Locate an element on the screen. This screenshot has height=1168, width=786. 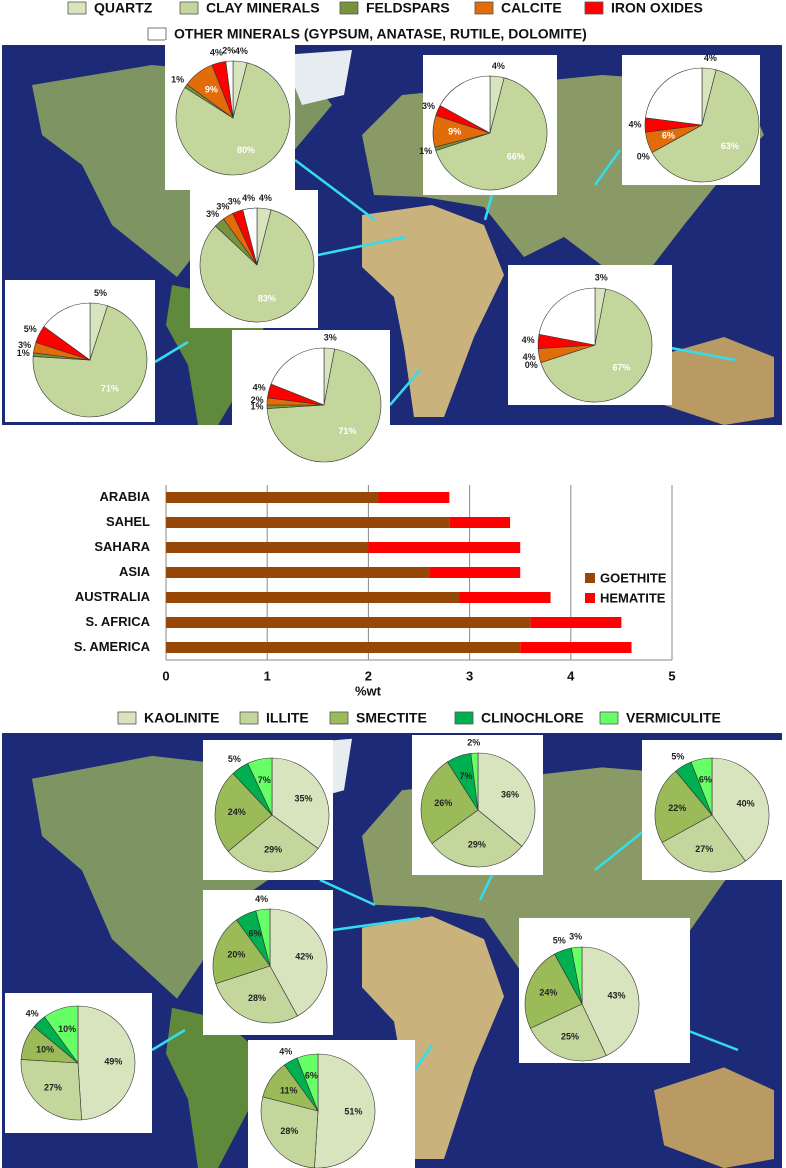
x-tick-label: 0 is located at coordinates (165, 675).